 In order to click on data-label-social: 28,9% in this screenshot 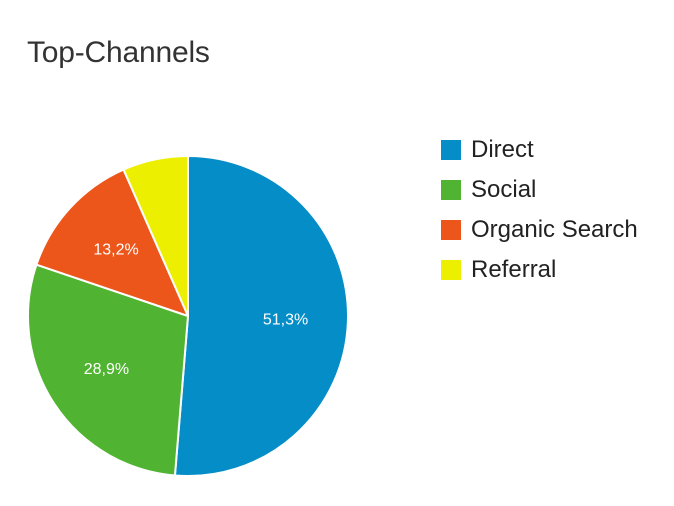, I will do `click(106, 369)`.